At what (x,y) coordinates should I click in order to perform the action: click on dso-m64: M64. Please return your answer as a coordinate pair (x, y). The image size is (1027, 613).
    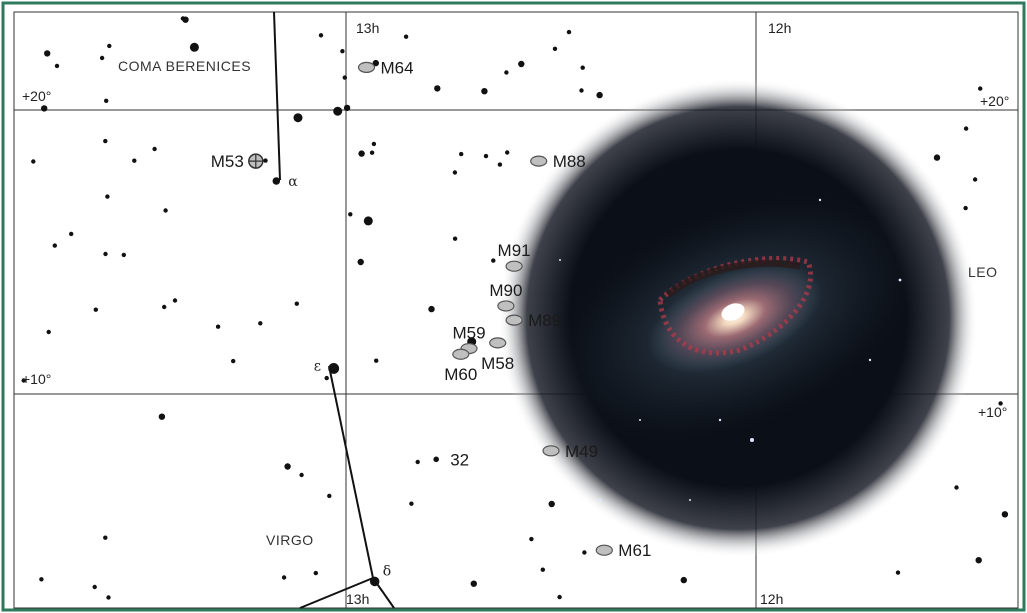
    Looking at the image, I should click on (385, 67).